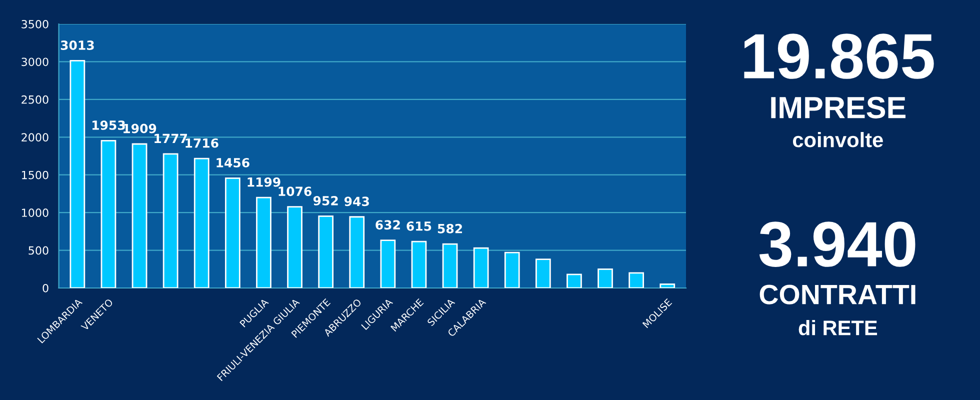 The height and width of the screenshot is (400, 980). I want to click on data-label: 3013, so click(77, 45).